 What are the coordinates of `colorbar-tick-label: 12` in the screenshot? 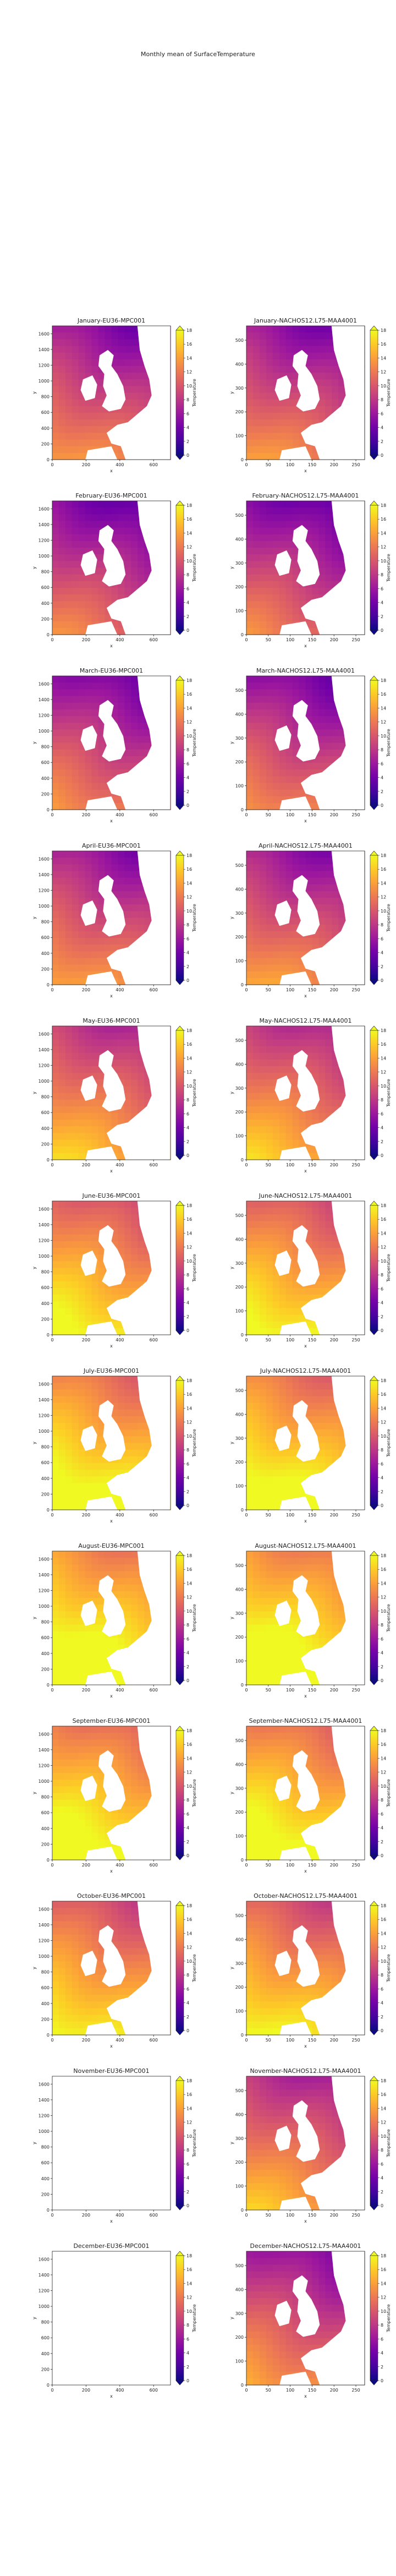 It's located at (189, 897).